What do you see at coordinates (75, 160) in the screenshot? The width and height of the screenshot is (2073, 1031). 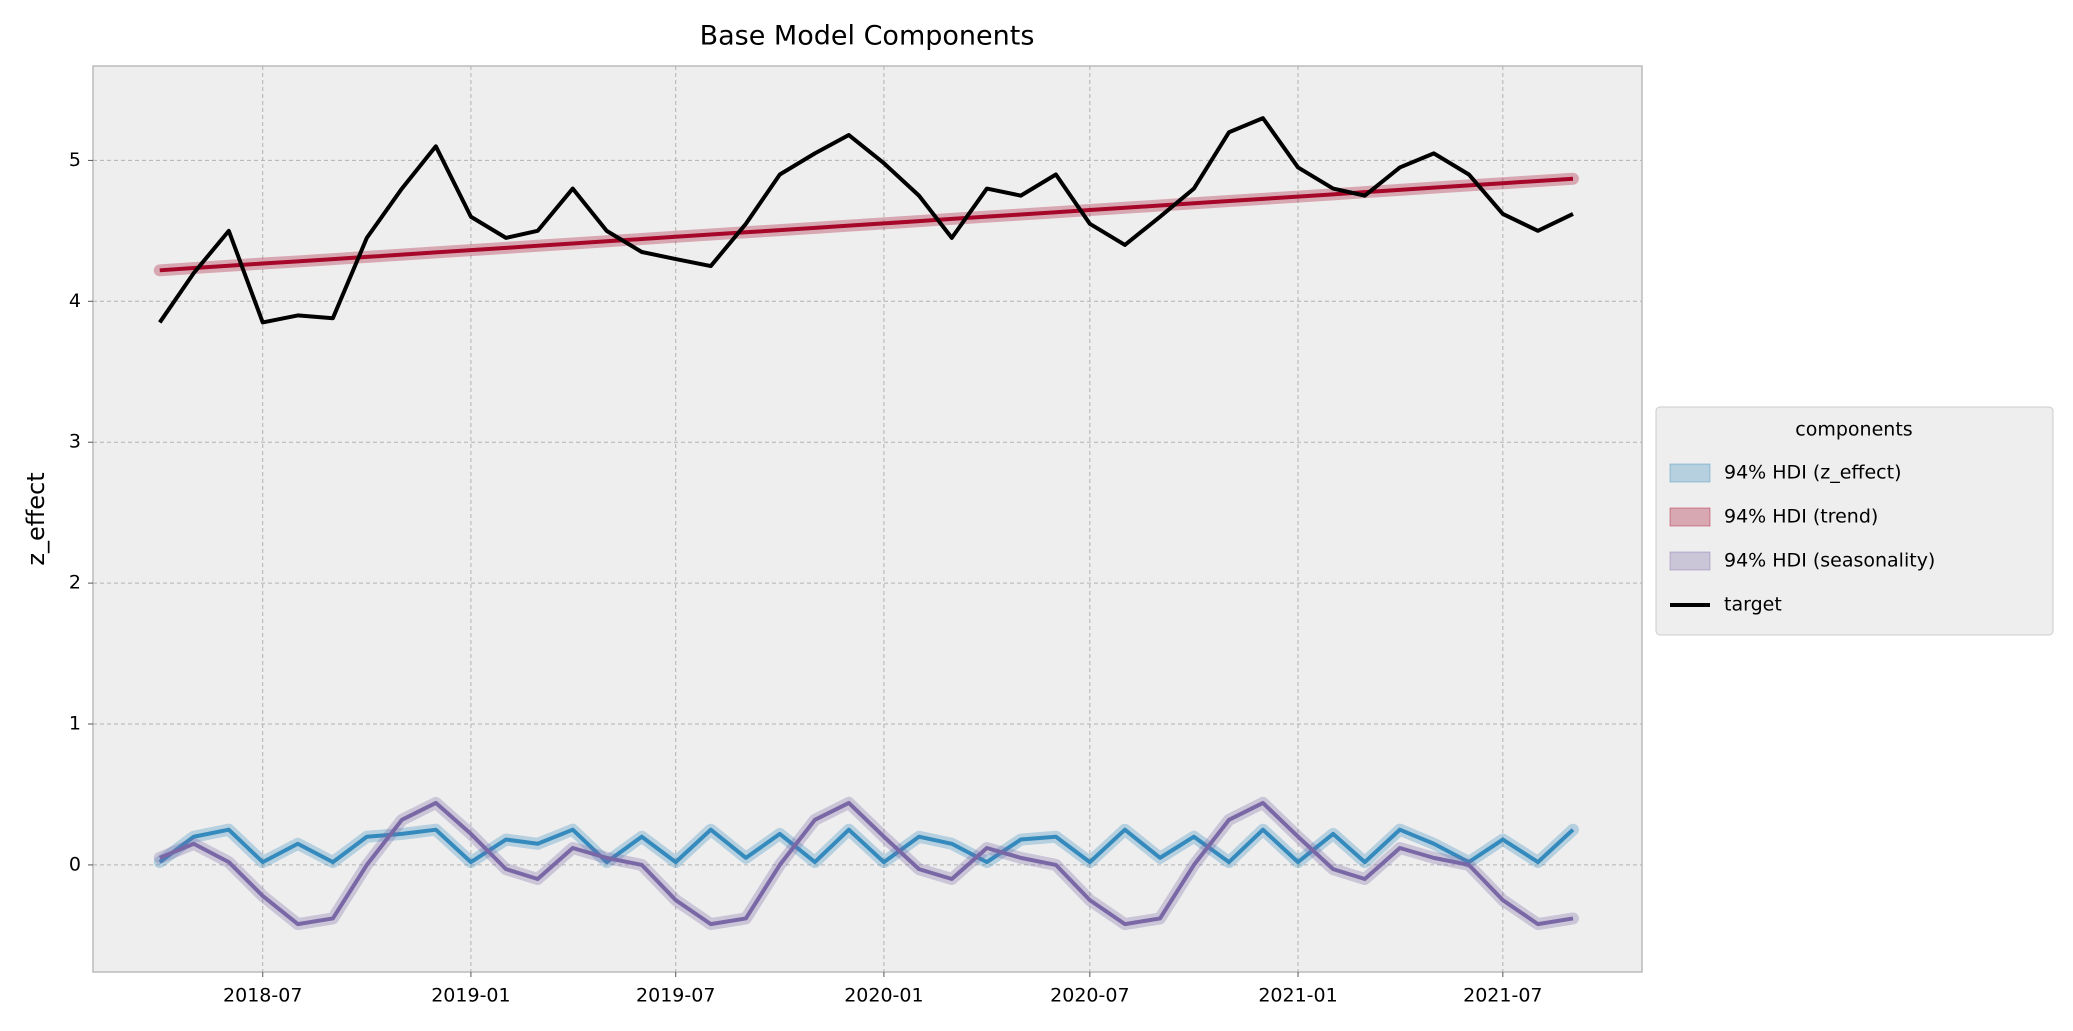 I see `y-tick-label: 5` at bounding box center [75, 160].